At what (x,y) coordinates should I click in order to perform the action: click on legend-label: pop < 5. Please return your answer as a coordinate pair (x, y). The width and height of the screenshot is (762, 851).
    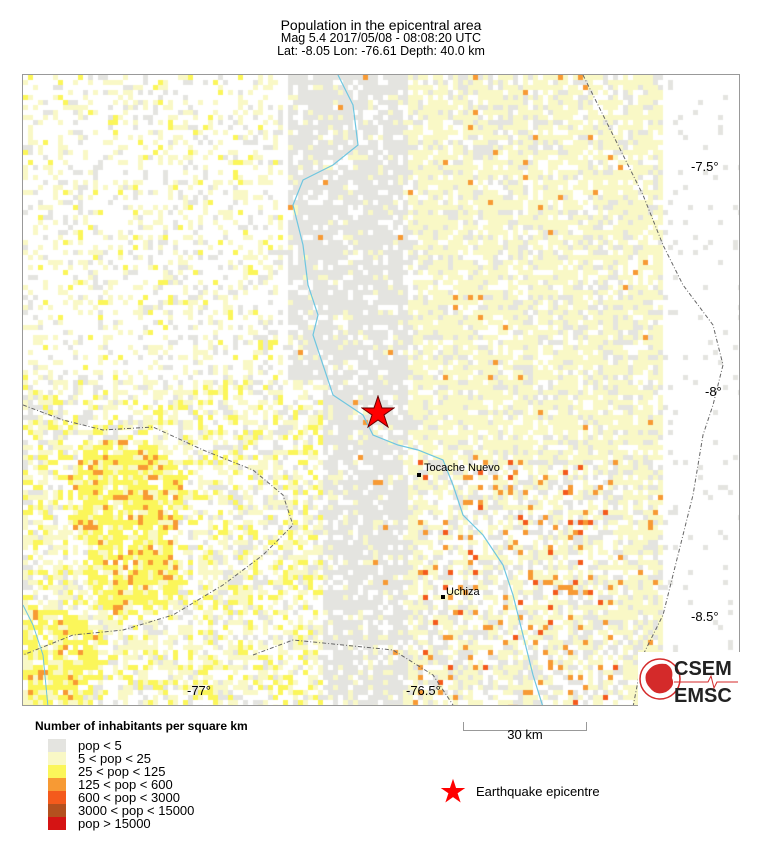
    Looking at the image, I should click on (100, 745).